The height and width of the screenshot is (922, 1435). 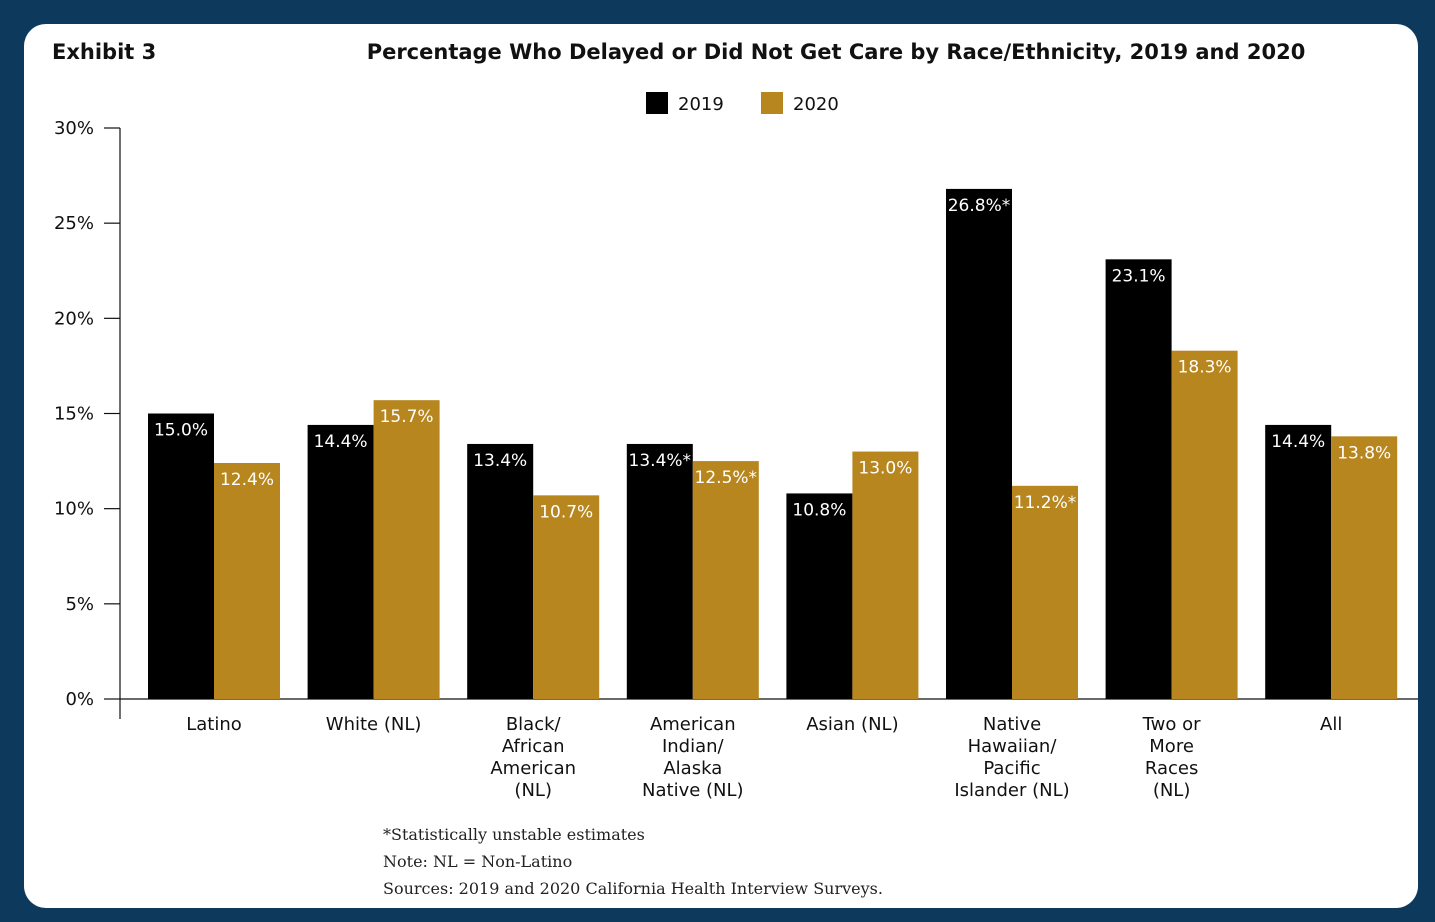 I want to click on data-label-2019-5: 26.8%*, so click(x=979, y=206).